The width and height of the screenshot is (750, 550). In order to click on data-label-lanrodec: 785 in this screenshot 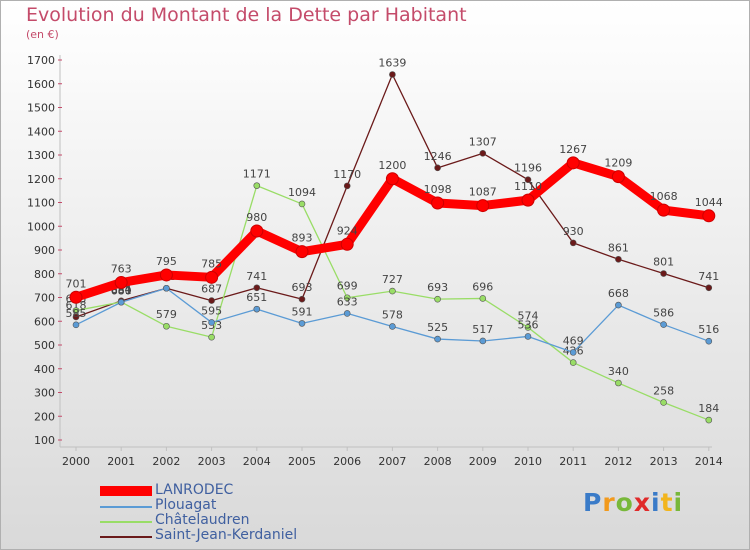, I will do `click(211, 263)`.